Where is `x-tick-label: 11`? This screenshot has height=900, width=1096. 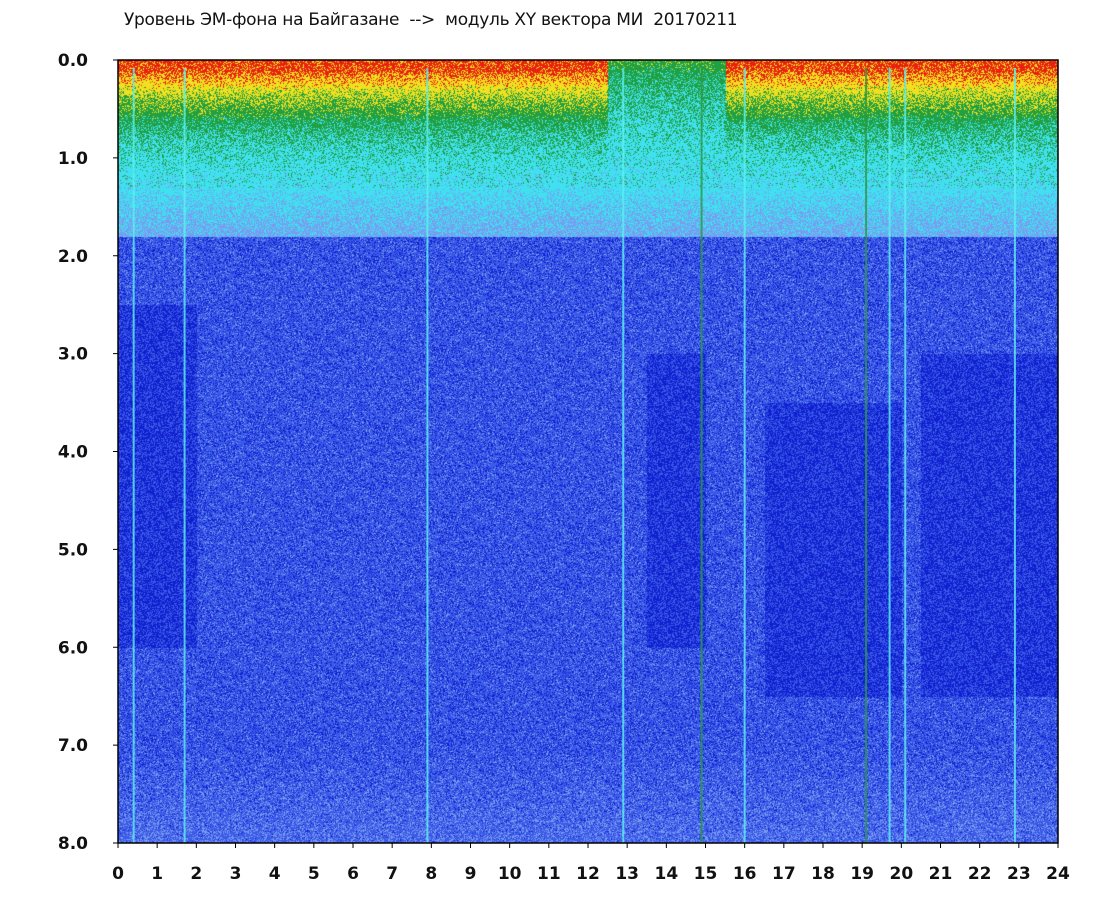 x-tick-label: 11 is located at coordinates (549, 874).